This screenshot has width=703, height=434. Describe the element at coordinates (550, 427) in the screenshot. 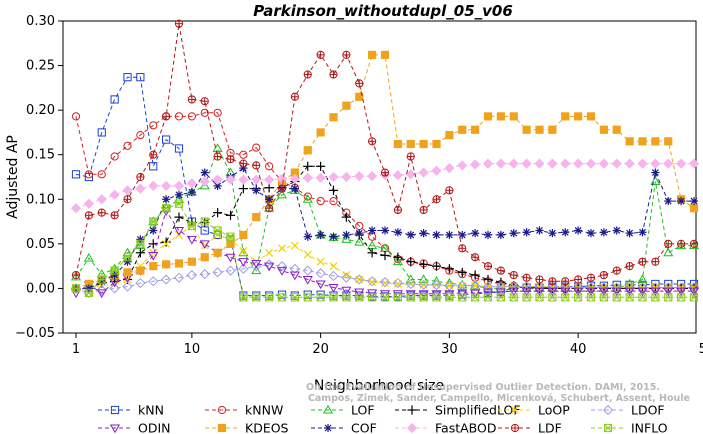

I see `legend-label: LDF` at that location.